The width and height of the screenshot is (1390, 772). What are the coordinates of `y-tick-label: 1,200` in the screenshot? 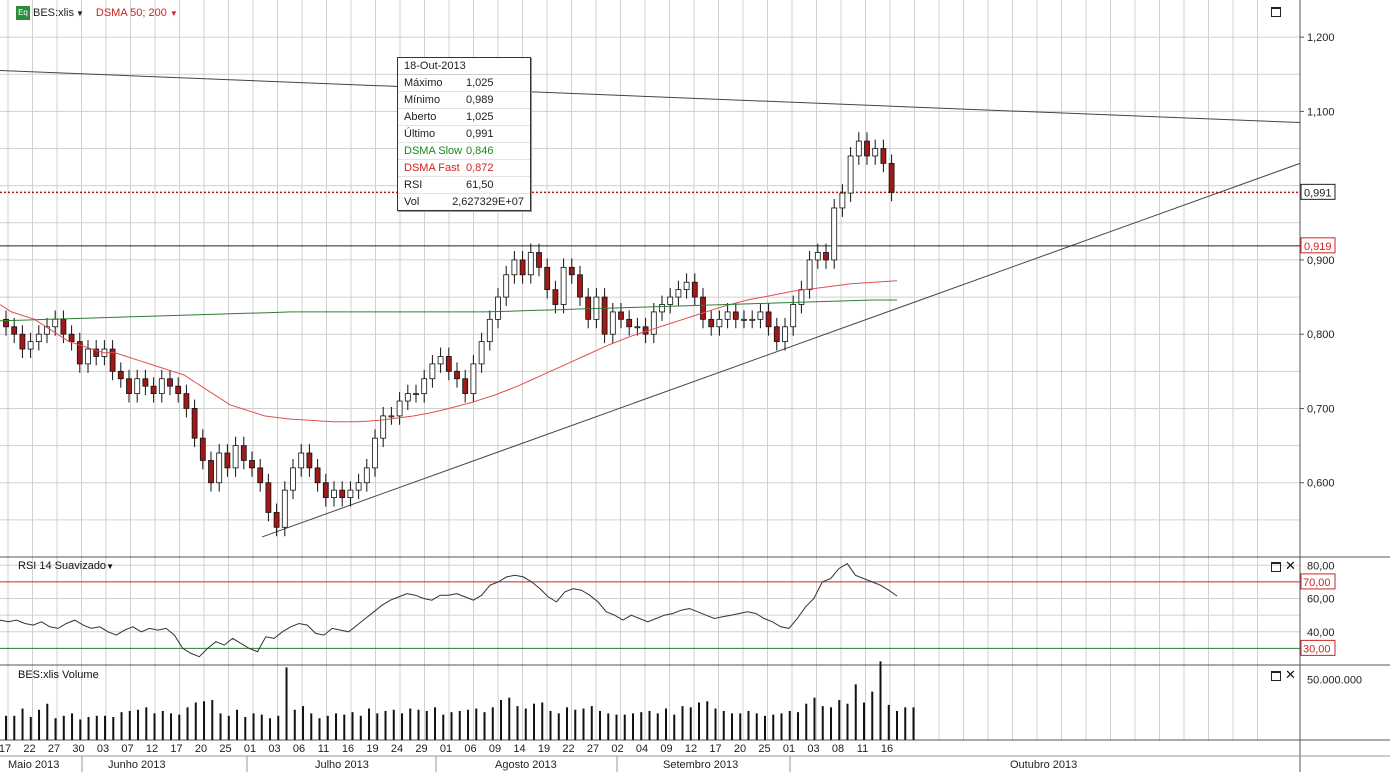 It's located at (1321, 38).